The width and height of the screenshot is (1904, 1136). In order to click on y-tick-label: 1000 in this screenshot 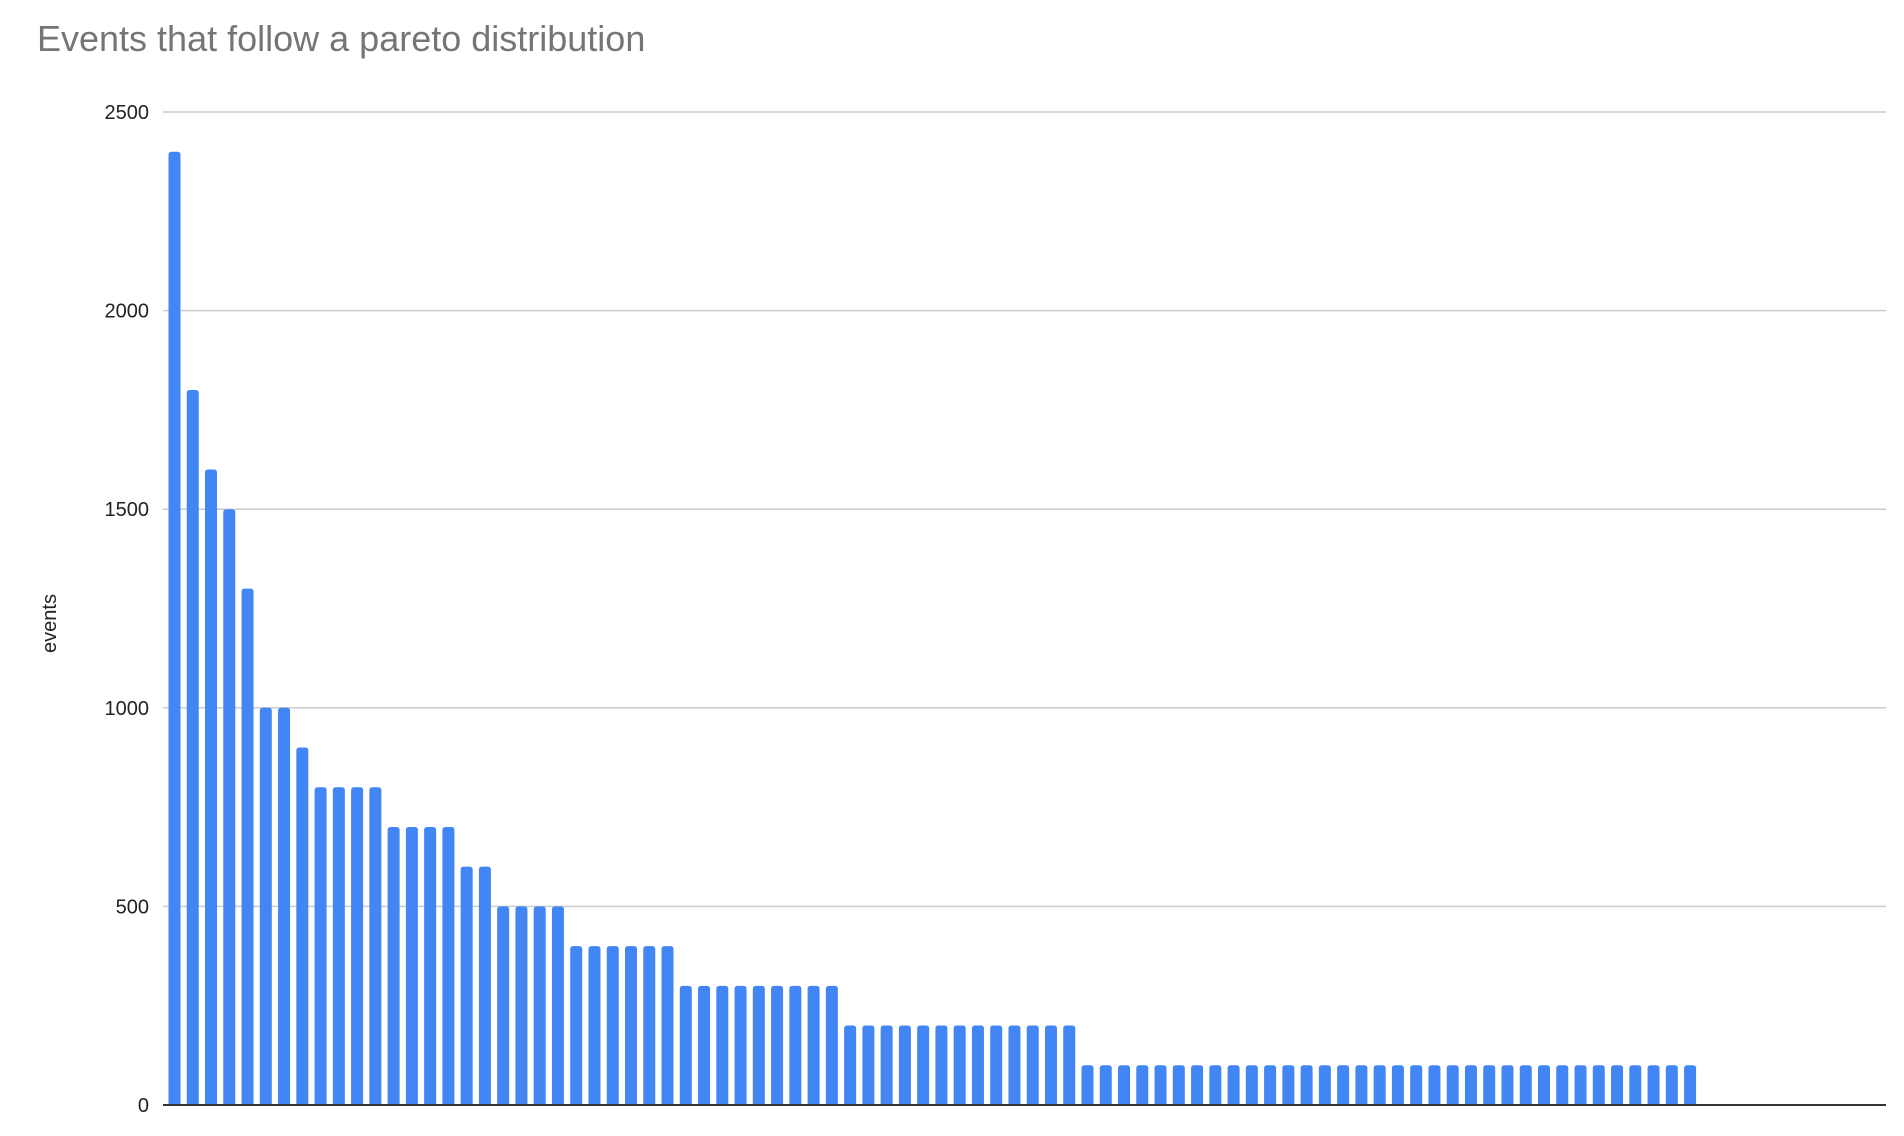, I will do `click(127, 709)`.